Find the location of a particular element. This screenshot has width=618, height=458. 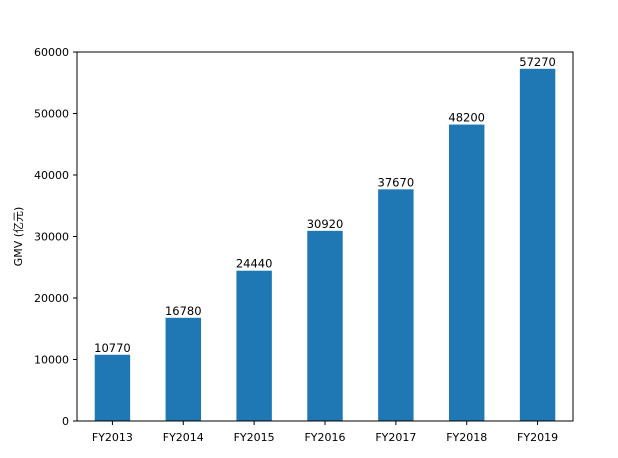

bar-FY2015 is located at coordinates (254, 345).